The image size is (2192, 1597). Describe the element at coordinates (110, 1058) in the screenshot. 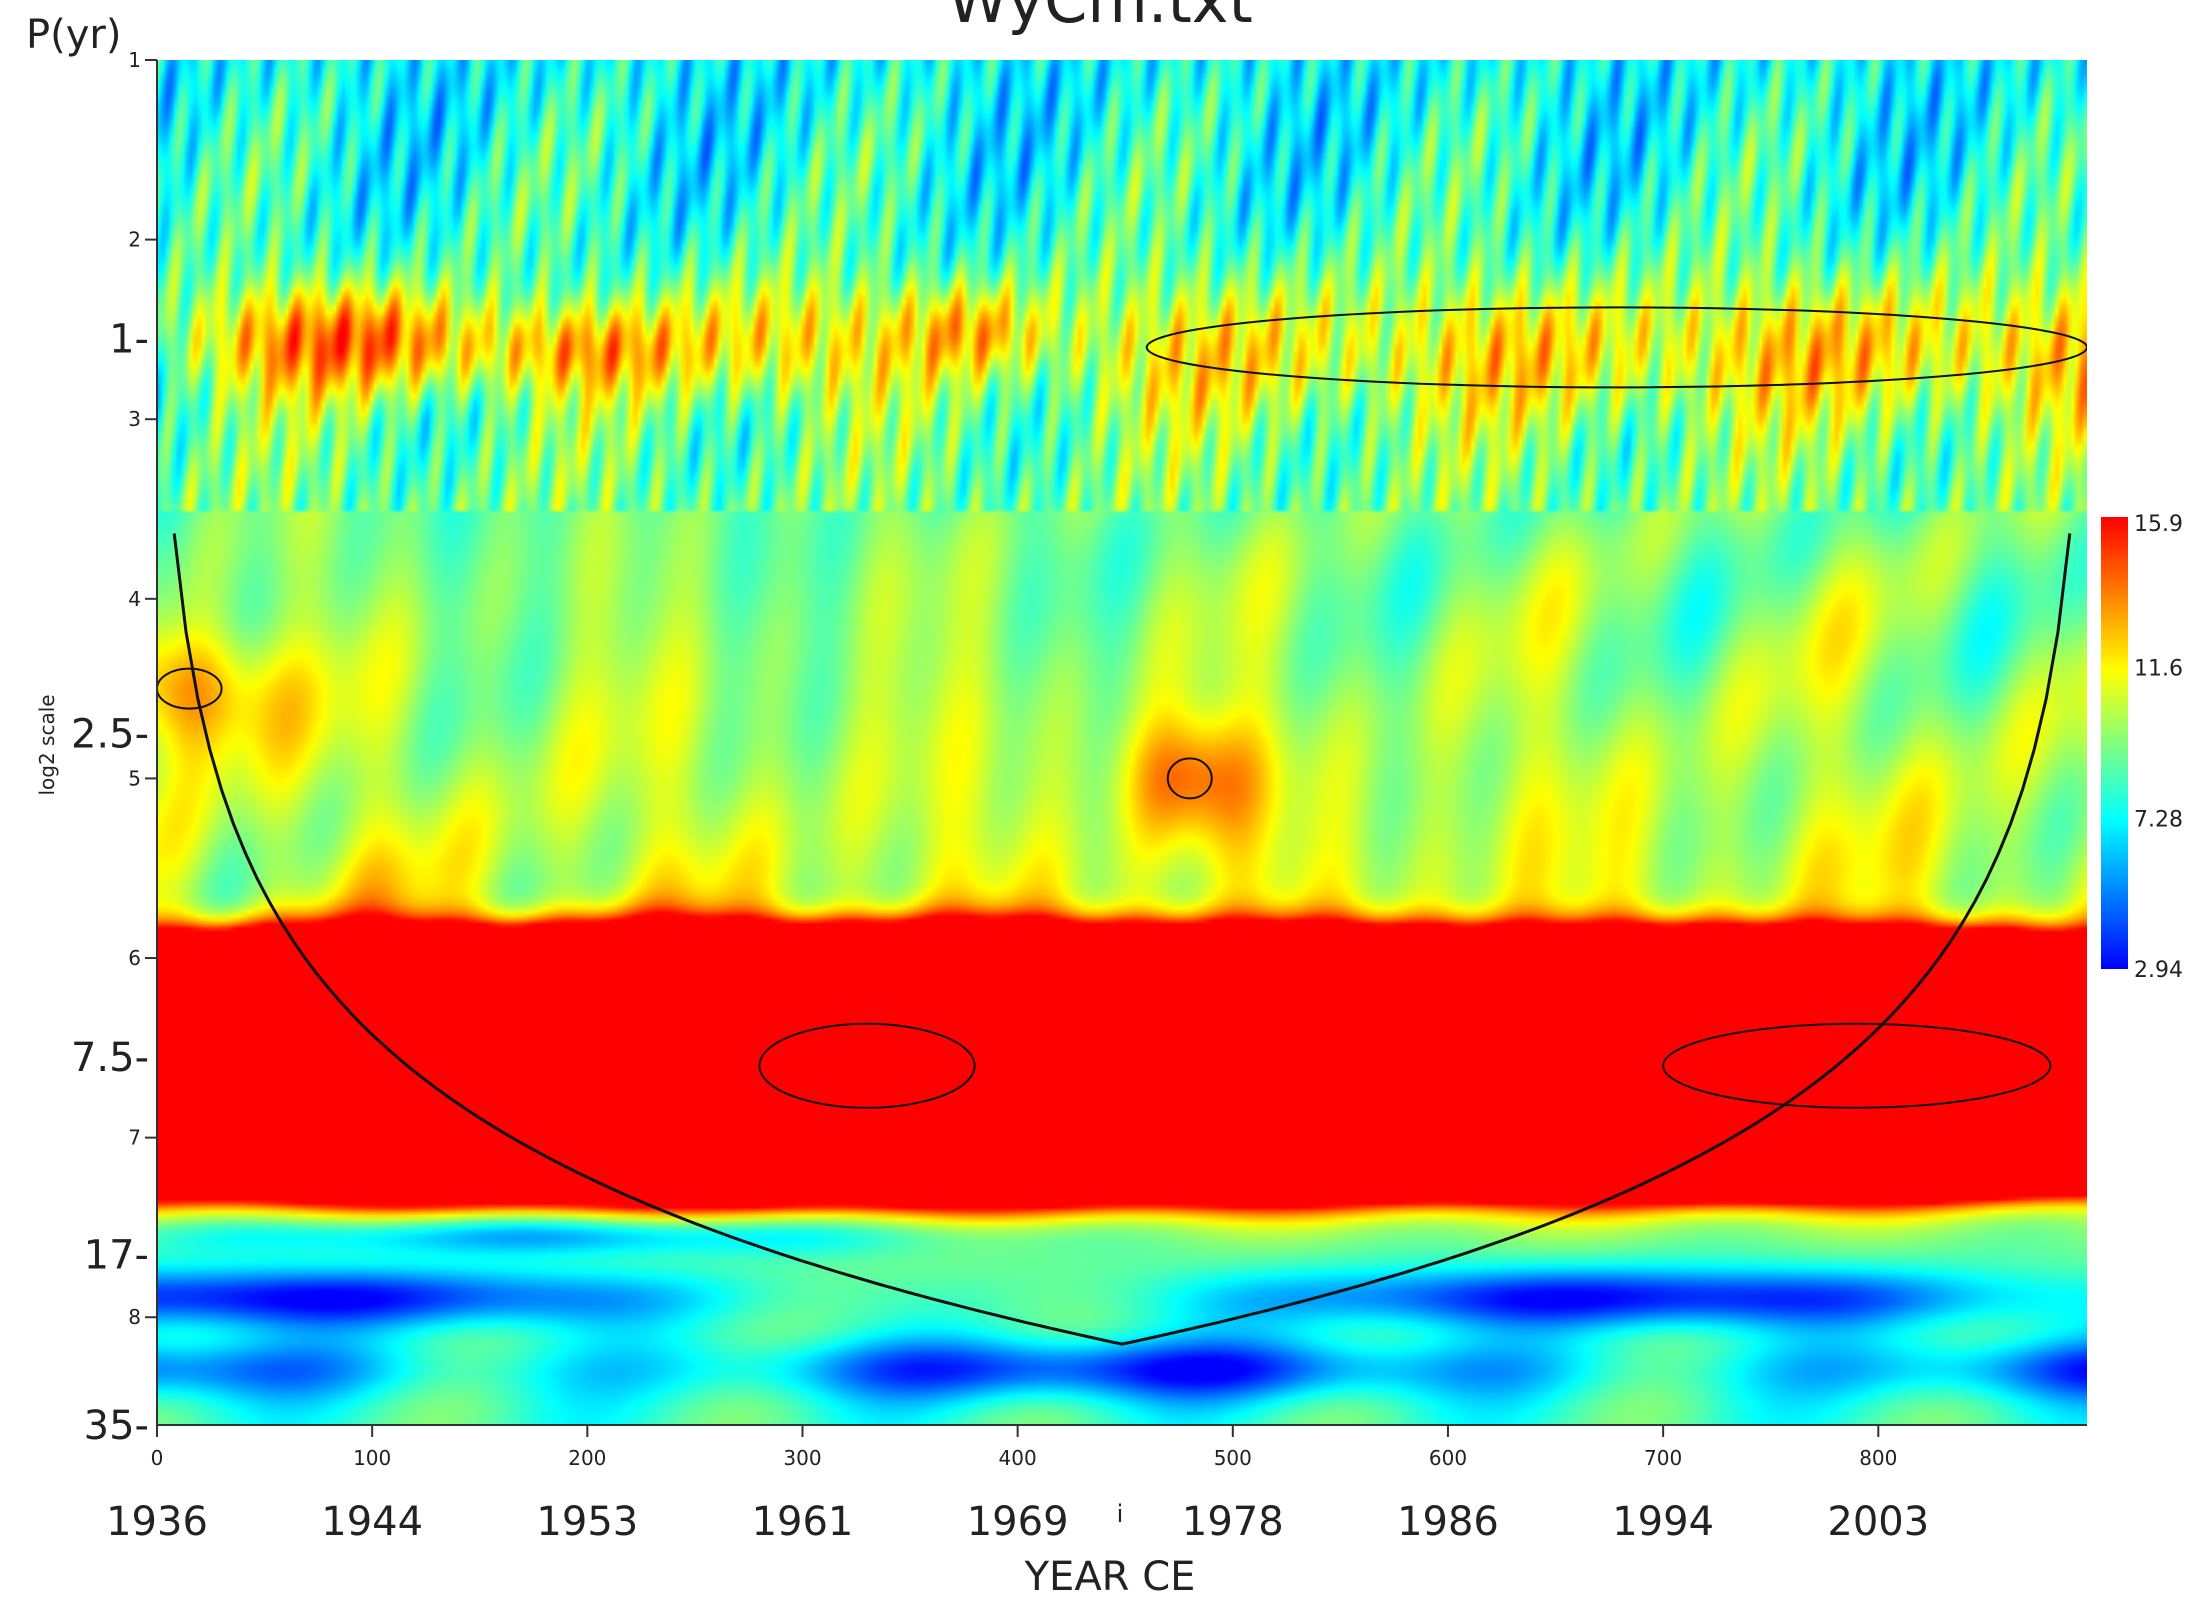

I see `y-period-tick-label: 7.5-` at that location.